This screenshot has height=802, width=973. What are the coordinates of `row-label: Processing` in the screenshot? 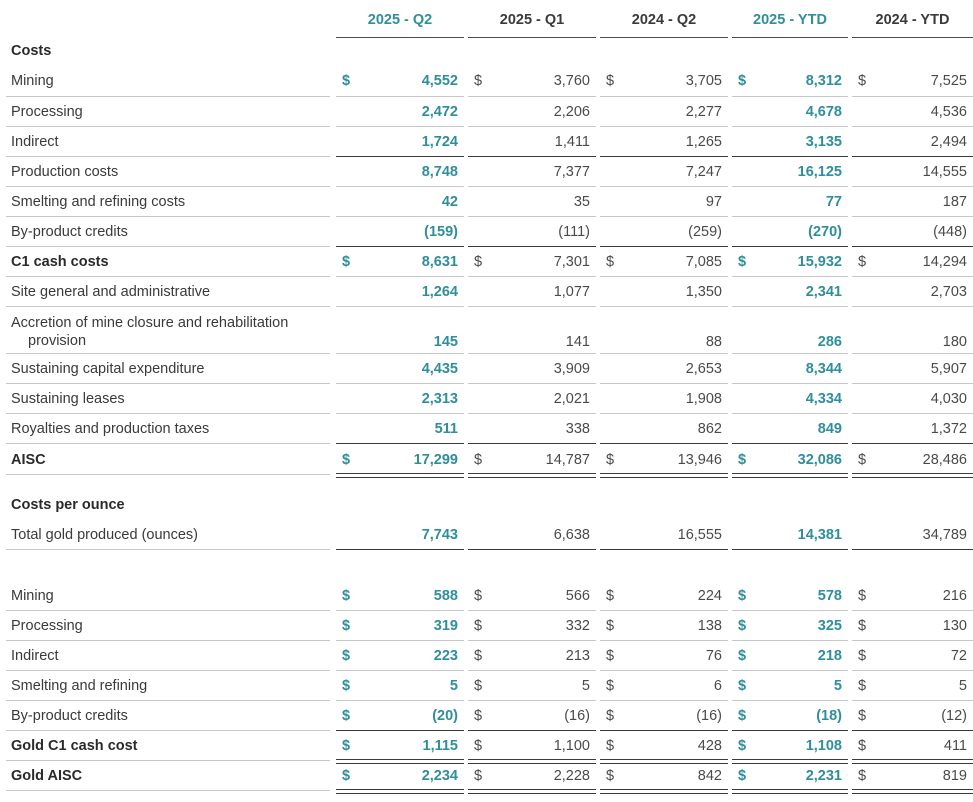 It's located at (47, 112).